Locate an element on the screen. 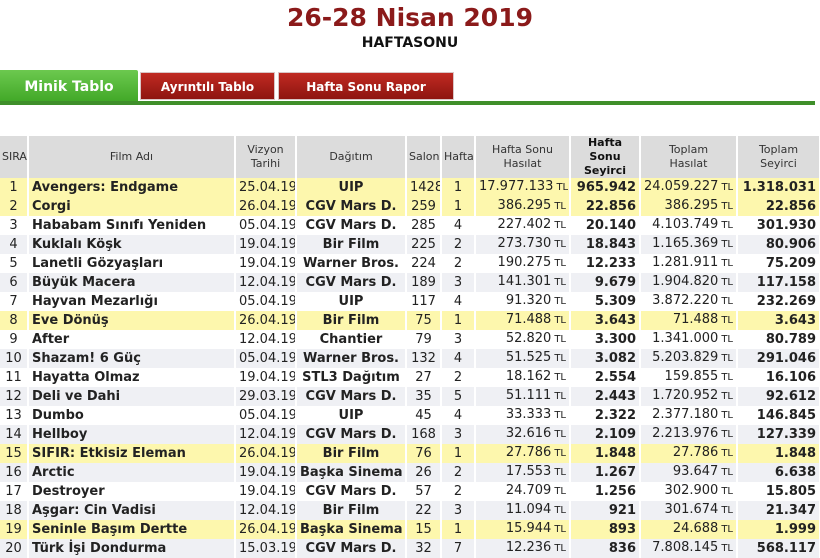 This screenshot has width=820, height=558. film-title-link: Aşgar: Cin Vadisi is located at coordinates (131, 510).